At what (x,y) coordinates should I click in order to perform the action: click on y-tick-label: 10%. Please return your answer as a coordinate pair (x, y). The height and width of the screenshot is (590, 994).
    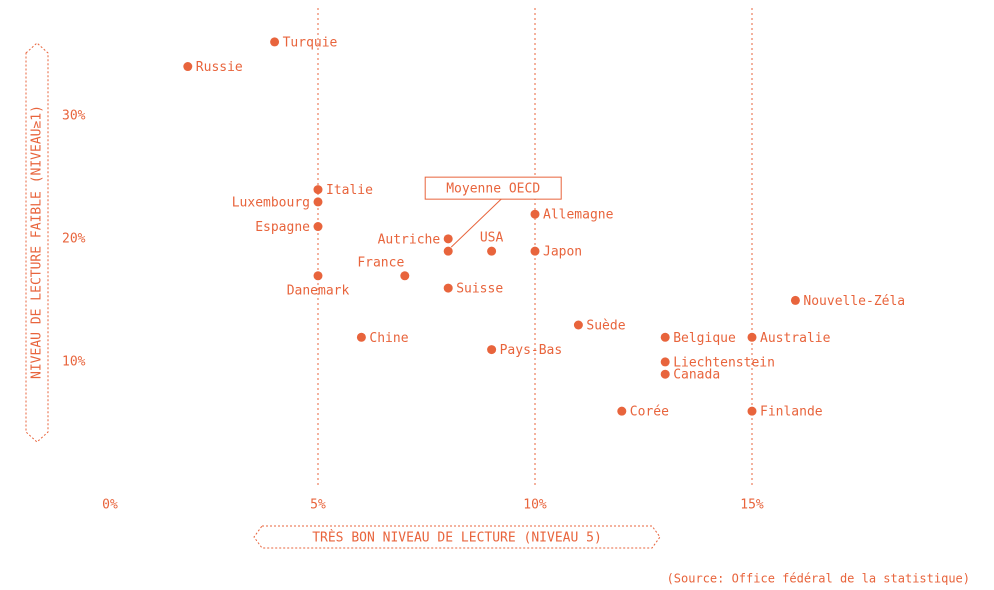
    Looking at the image, I should click on (74, 361).